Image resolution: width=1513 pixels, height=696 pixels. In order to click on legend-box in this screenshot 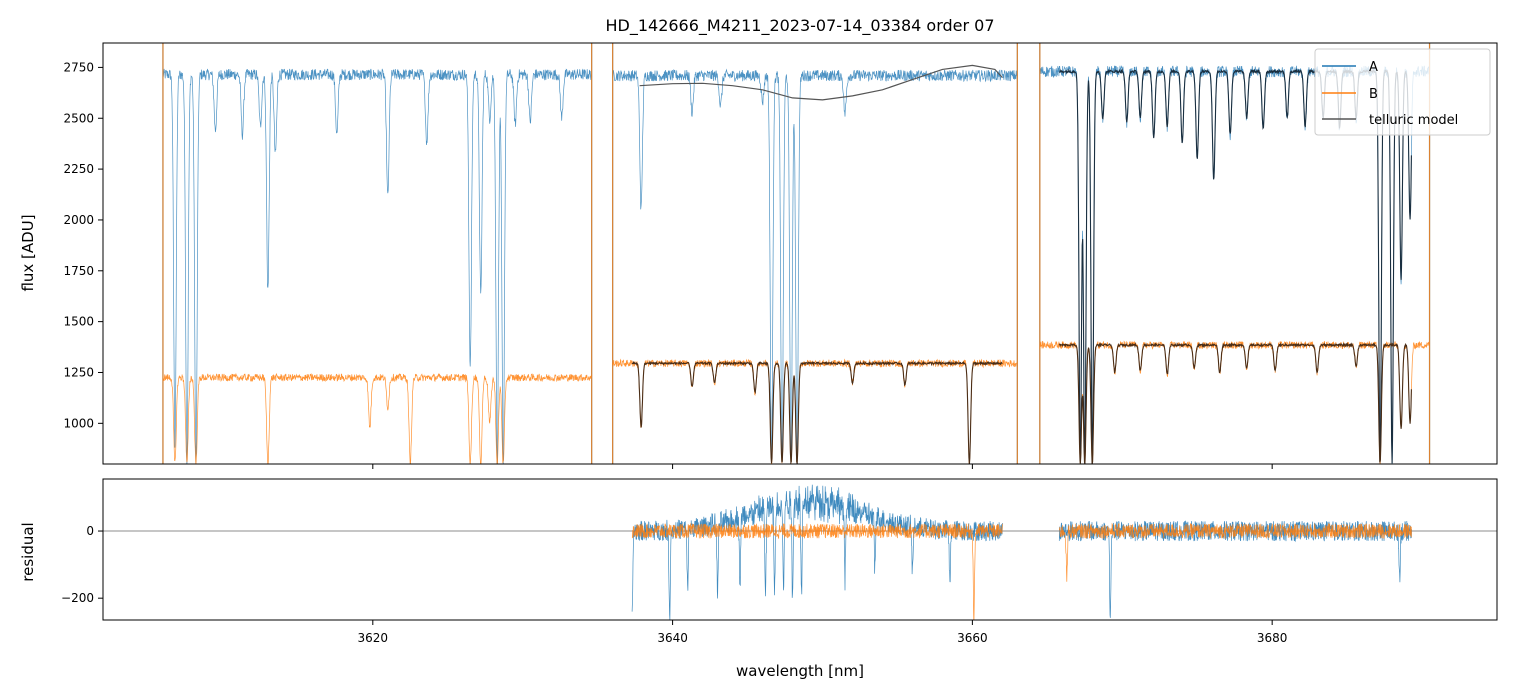, I will do `click(1402, 92)`.